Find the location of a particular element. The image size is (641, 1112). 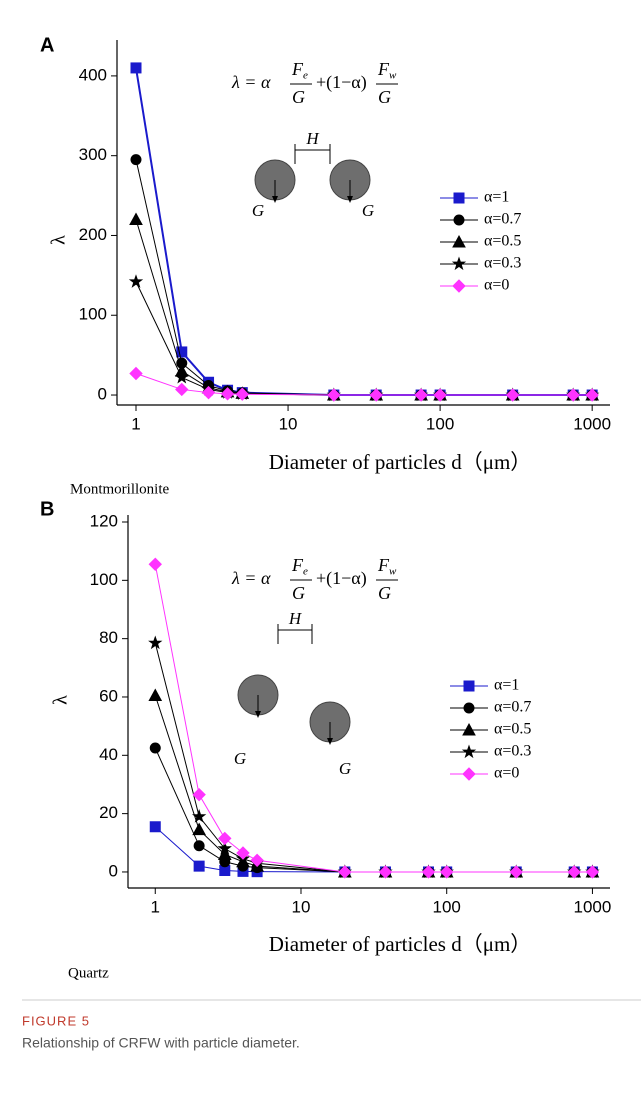

y-tick-label: 400 is located at coordinates (93, 74).